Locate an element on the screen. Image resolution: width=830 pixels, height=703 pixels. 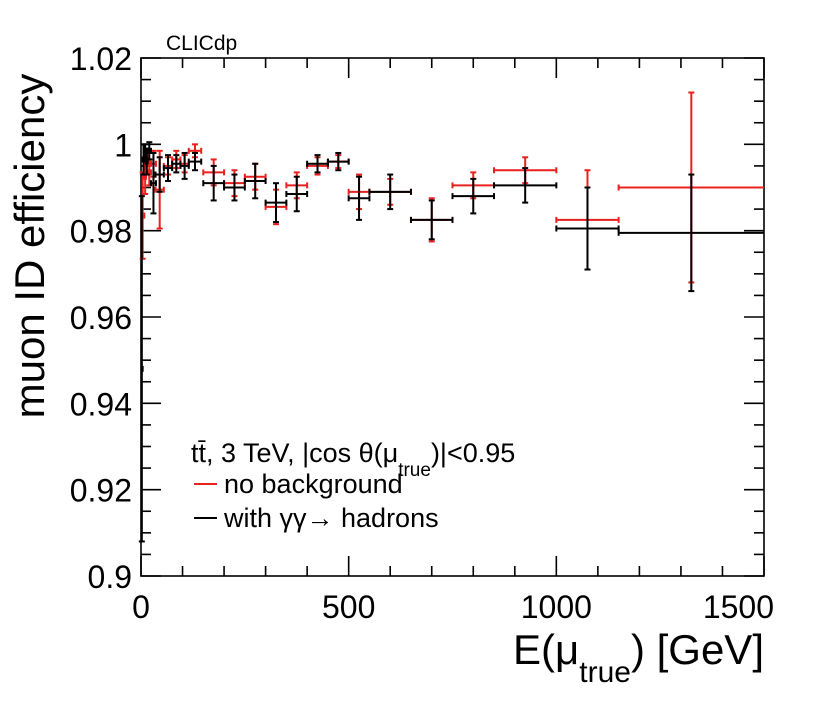
x-axis-label-main: E(μ is located at coordinates (546, 649).